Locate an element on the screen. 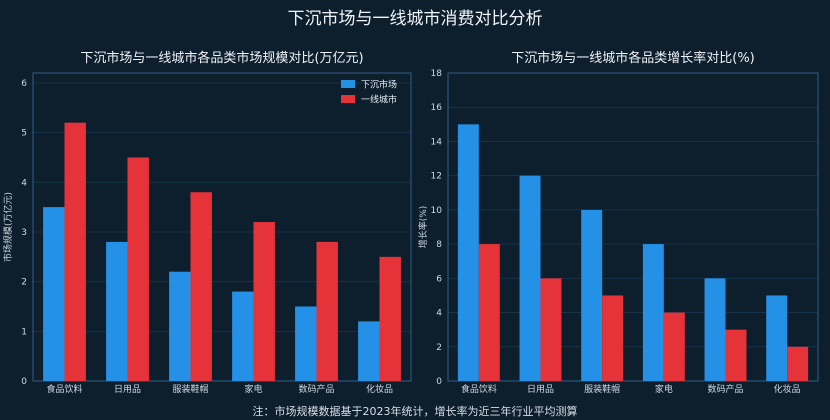 Image resolution: width=830 pixels, height=420 pixels. y-tick-label: 1 is located at coordinates (24, 332).